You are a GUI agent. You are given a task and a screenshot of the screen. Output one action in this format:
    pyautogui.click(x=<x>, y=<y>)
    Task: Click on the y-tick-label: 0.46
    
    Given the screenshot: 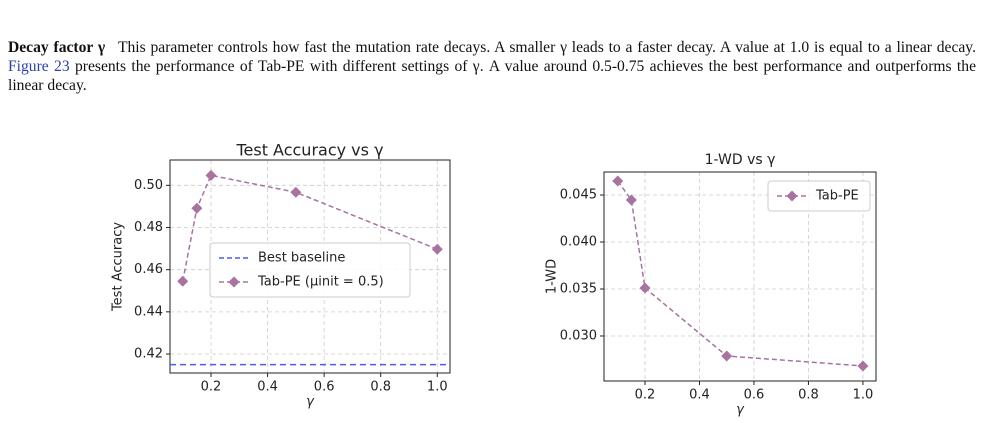 What is the action you would take?
    pyautogui.click(x=148, y=269)
    